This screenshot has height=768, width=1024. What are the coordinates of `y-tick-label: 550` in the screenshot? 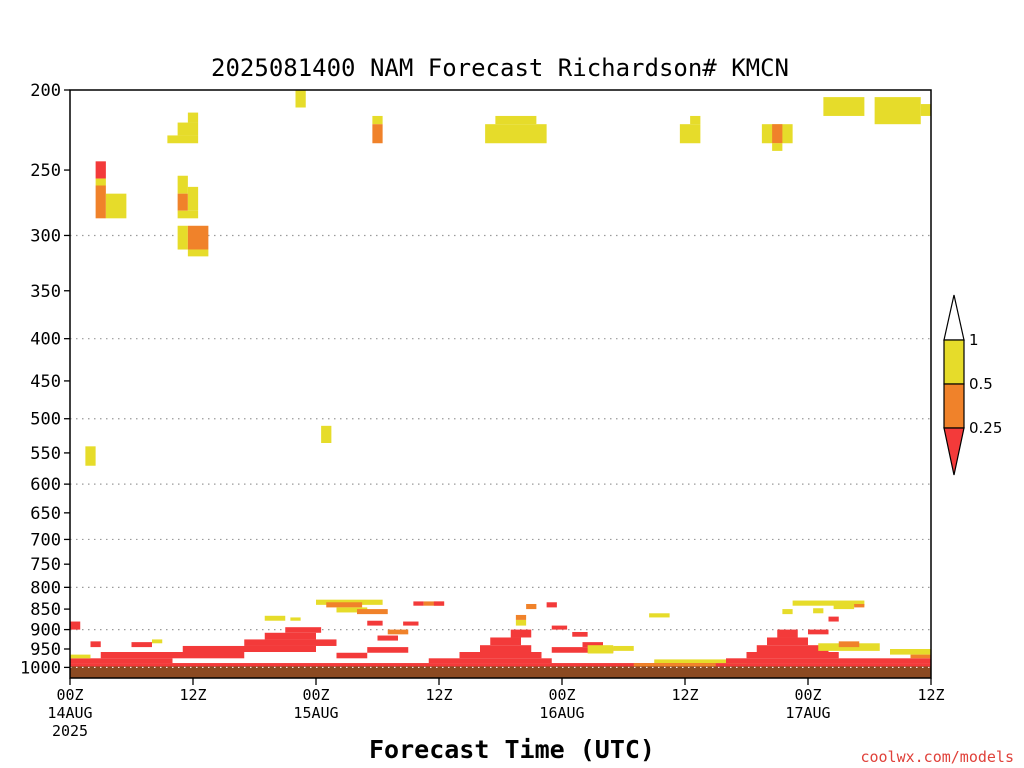 It's located at (45, 454).